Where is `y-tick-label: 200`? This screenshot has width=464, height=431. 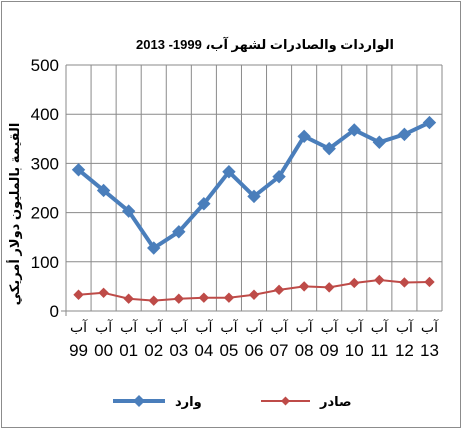
y-tick-label: 200 is located at coordinates (45, 213).